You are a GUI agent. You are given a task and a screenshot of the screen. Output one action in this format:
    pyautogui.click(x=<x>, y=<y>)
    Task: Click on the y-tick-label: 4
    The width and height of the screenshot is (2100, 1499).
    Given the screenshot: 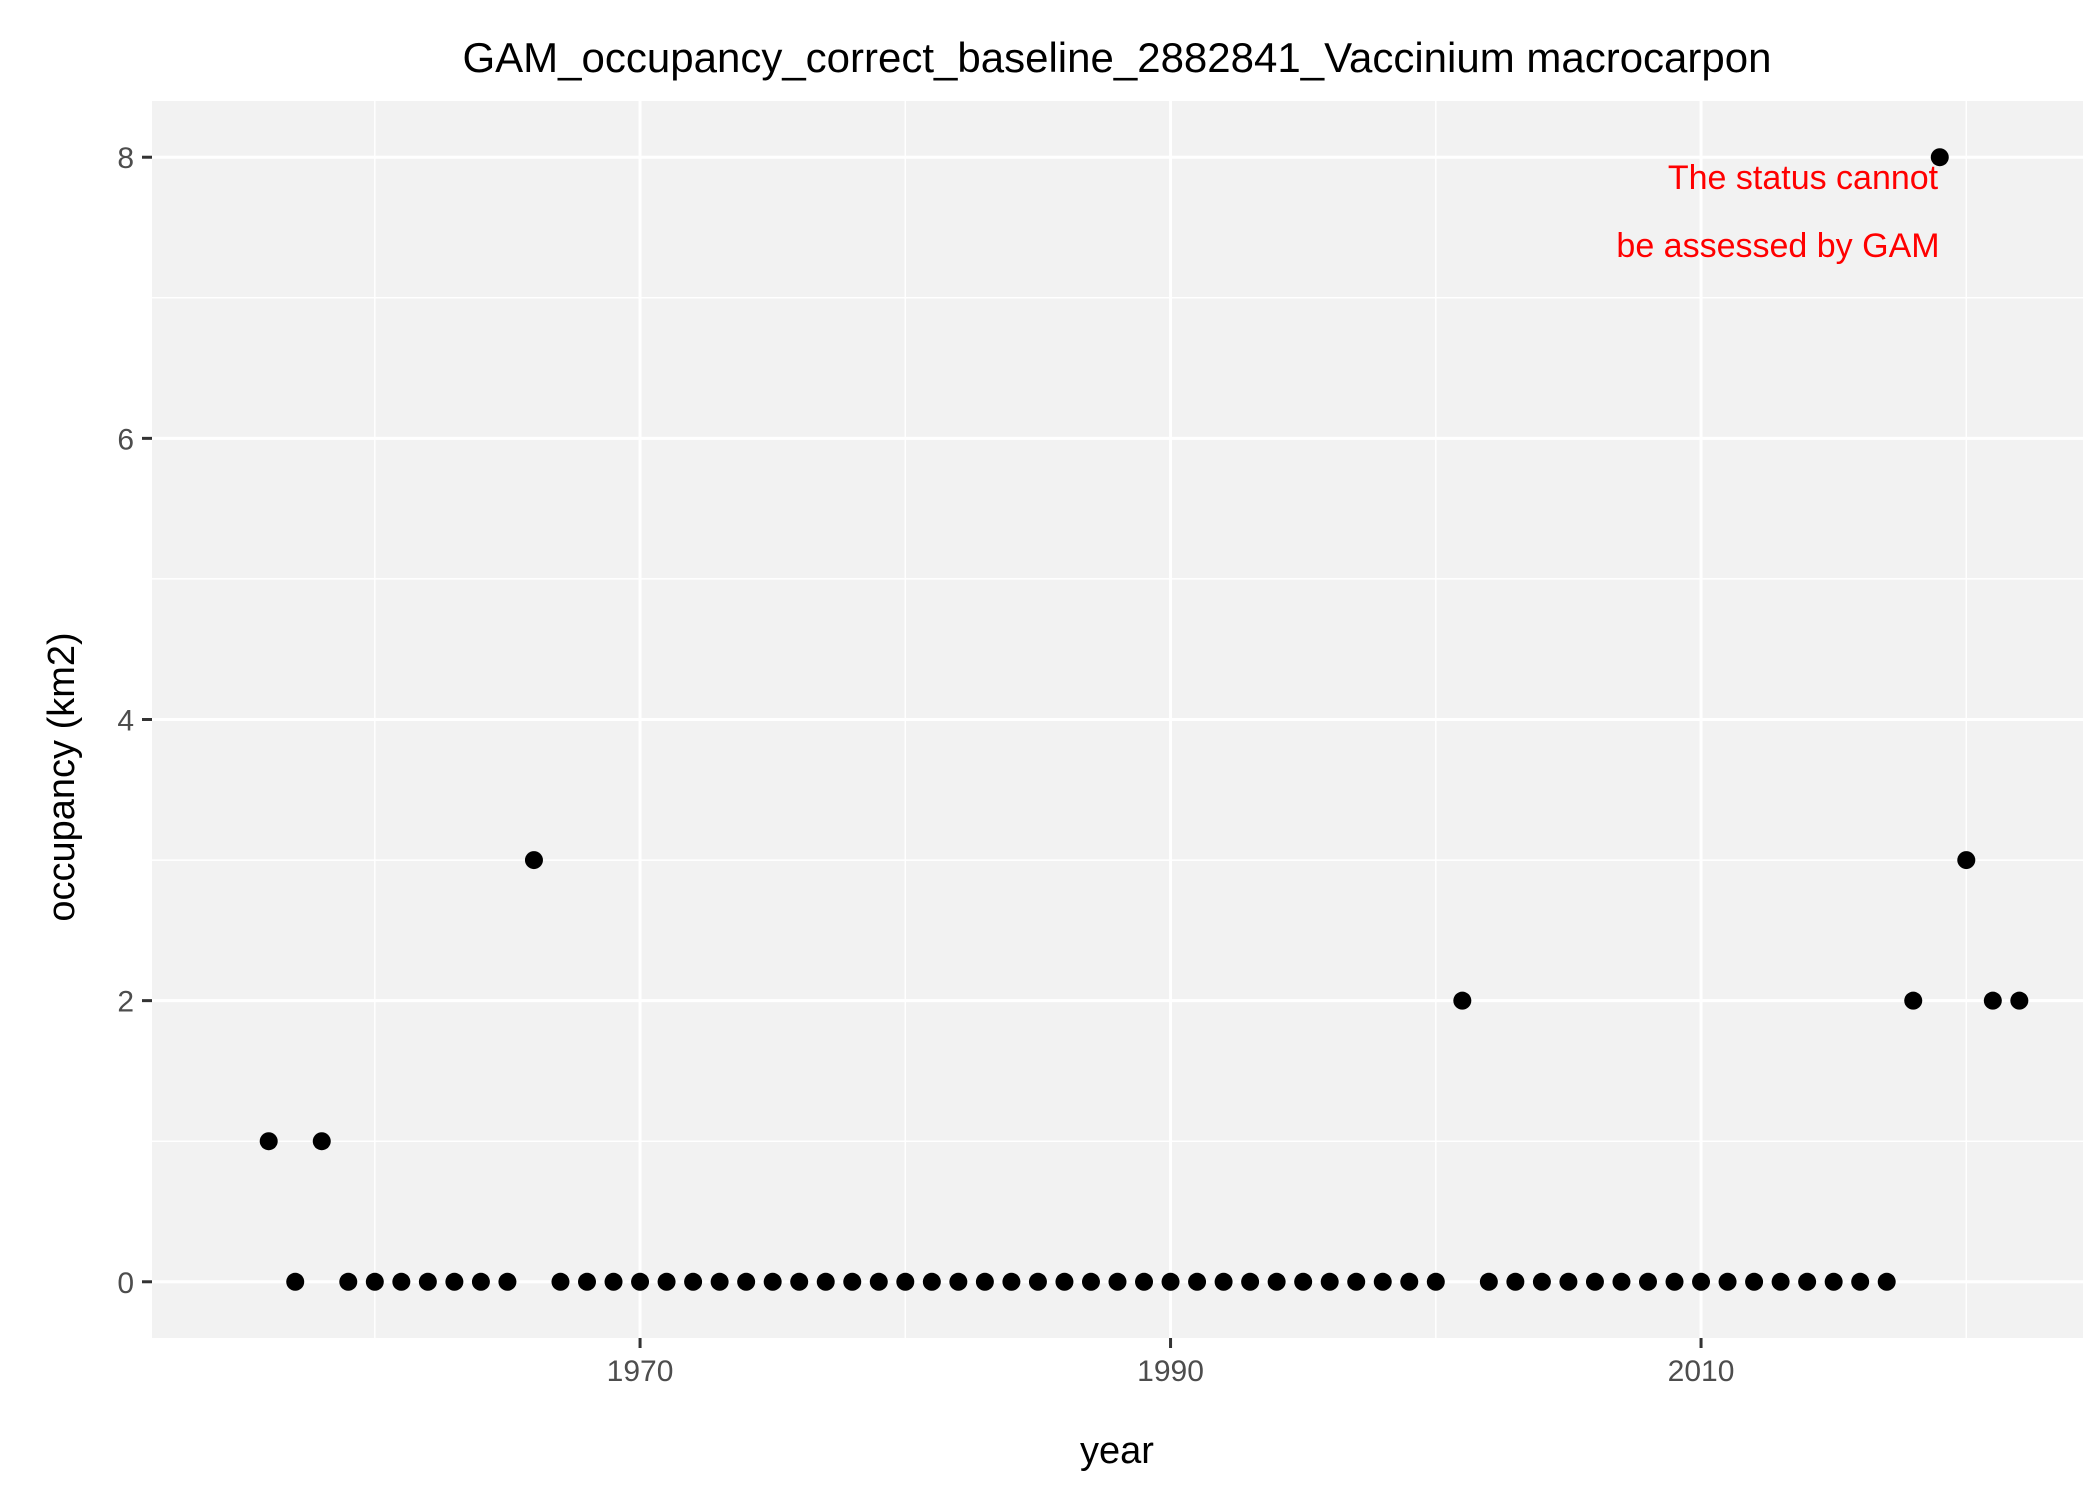 What is the action you would take?
    pyautogui.click(x=125, y=721)
    